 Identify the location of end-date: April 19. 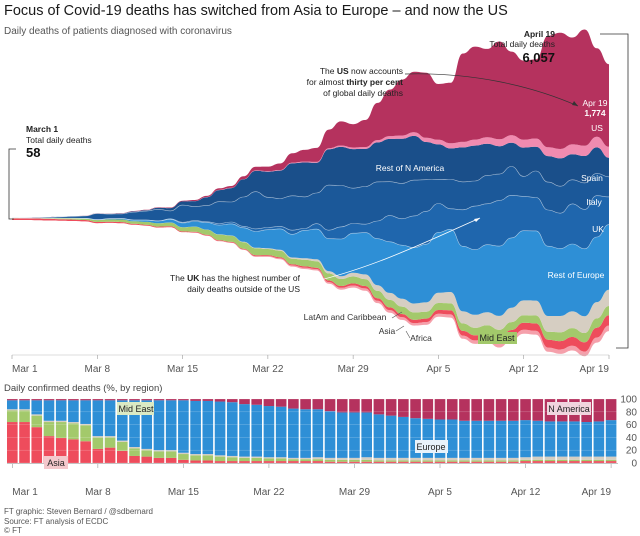
(539, 34).